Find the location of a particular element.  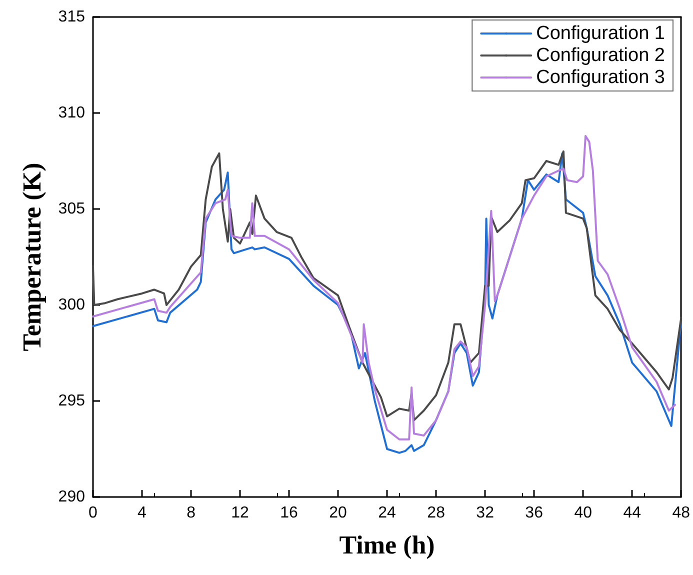

y-tick-label: 300 is located at coordinates (72, 305).